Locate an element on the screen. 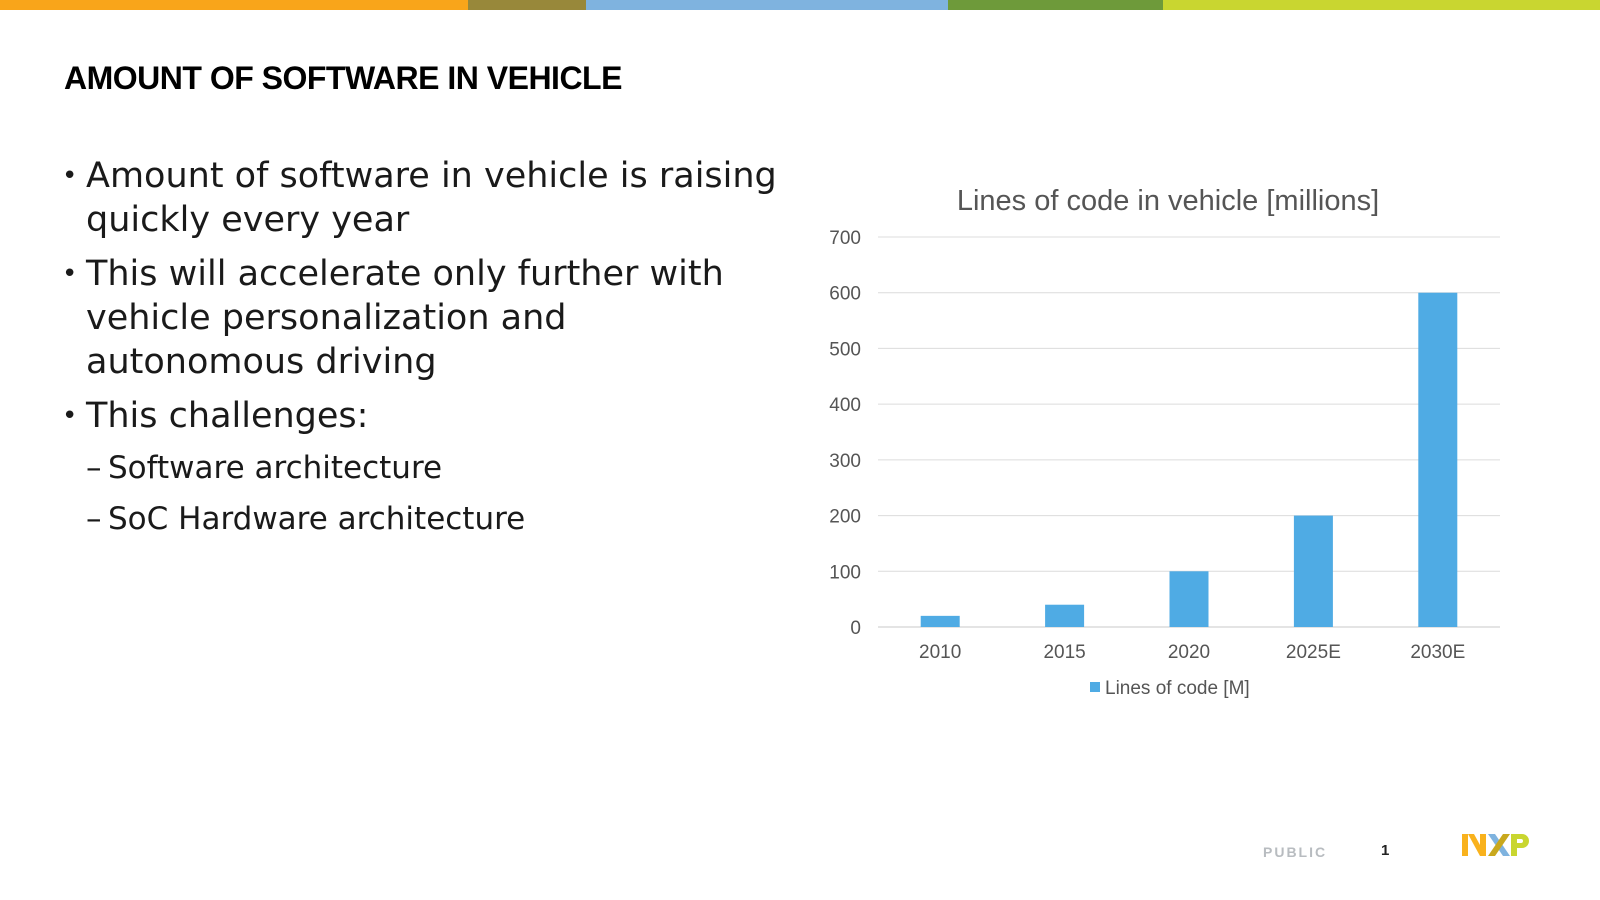  color-segment-blue is located at coordinates (767, 5).